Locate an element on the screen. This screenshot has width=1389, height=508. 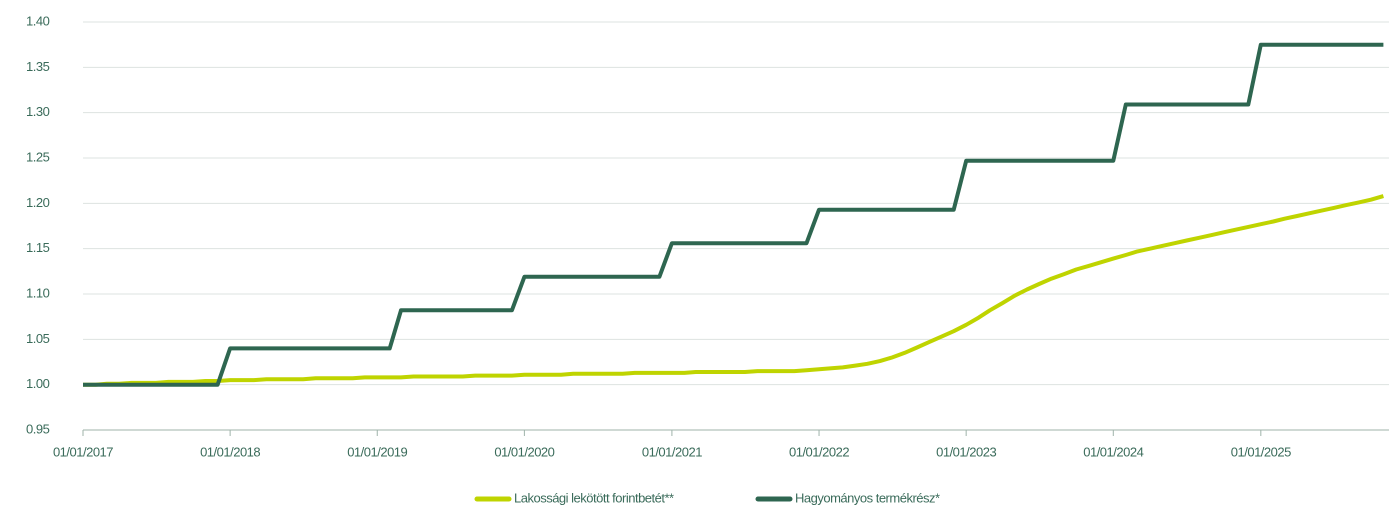
y-tick-label: 1.15 is located at coordinates (38, 247).